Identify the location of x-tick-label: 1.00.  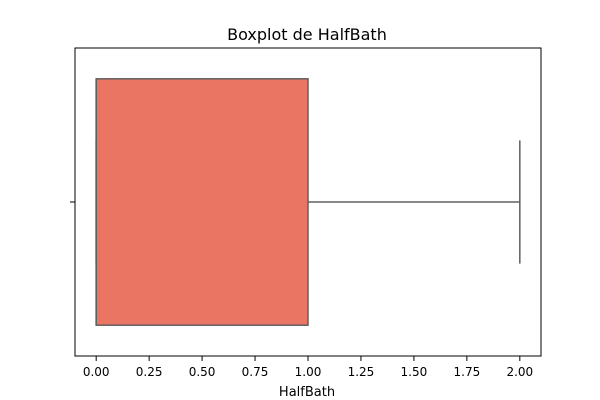
(308, 372).